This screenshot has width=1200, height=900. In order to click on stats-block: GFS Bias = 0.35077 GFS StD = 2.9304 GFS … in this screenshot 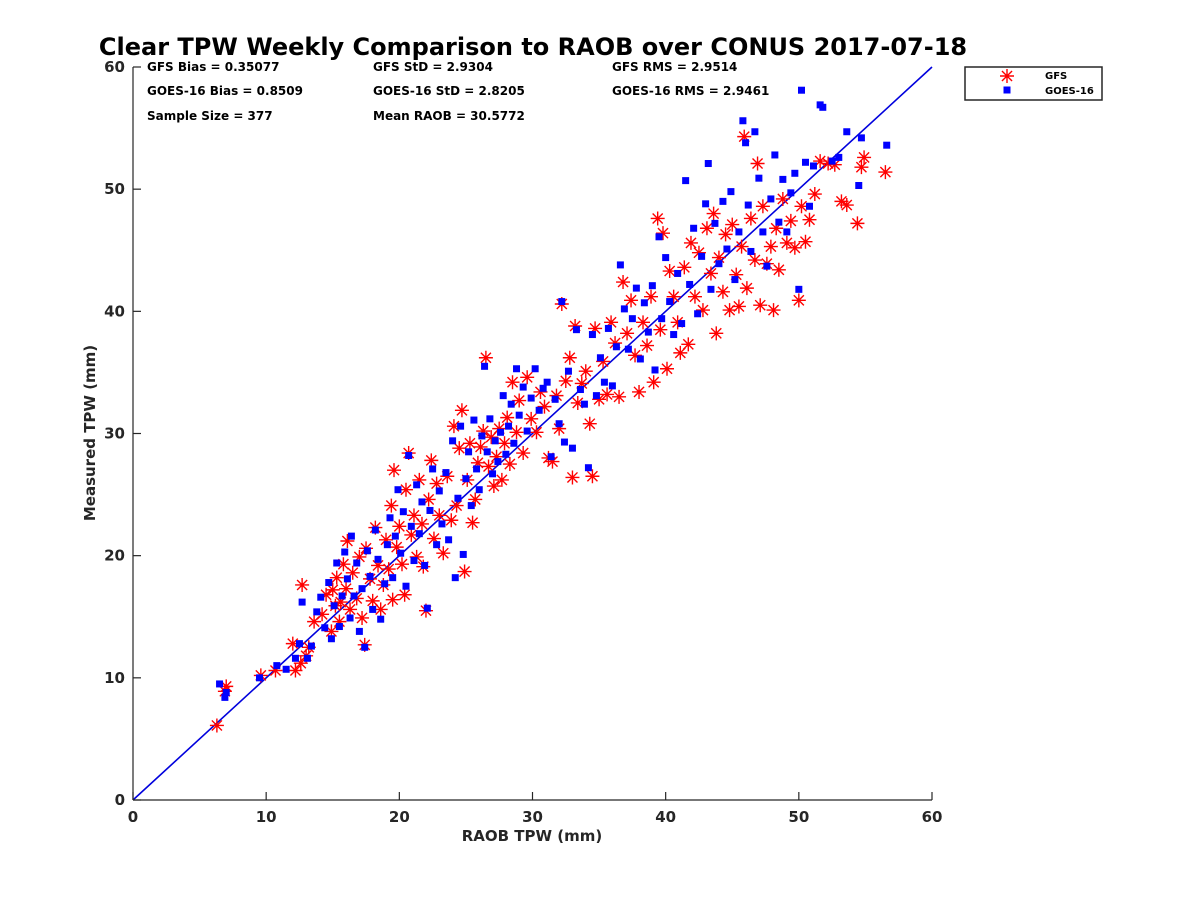, I will do `click(458, 91)`.